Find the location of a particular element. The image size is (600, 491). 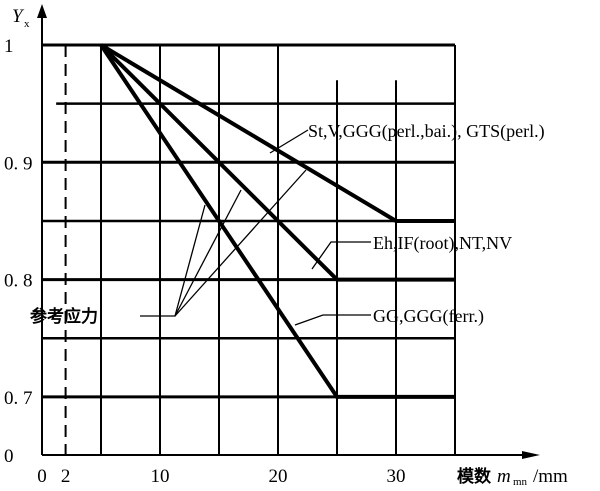

series-label-gg: GG,GGG(ferr.) is located at coordinates (428, 316).